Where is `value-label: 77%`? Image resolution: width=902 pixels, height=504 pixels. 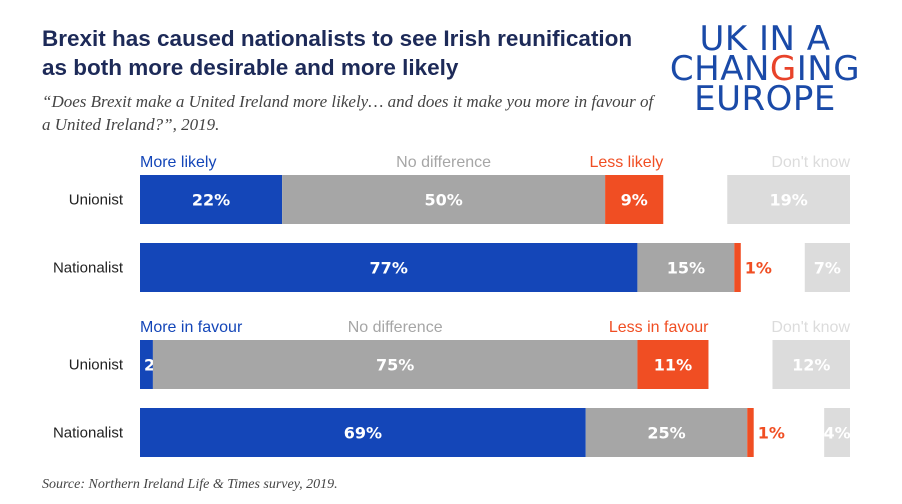 value-label: 77% is located at coordinates (389, 268).